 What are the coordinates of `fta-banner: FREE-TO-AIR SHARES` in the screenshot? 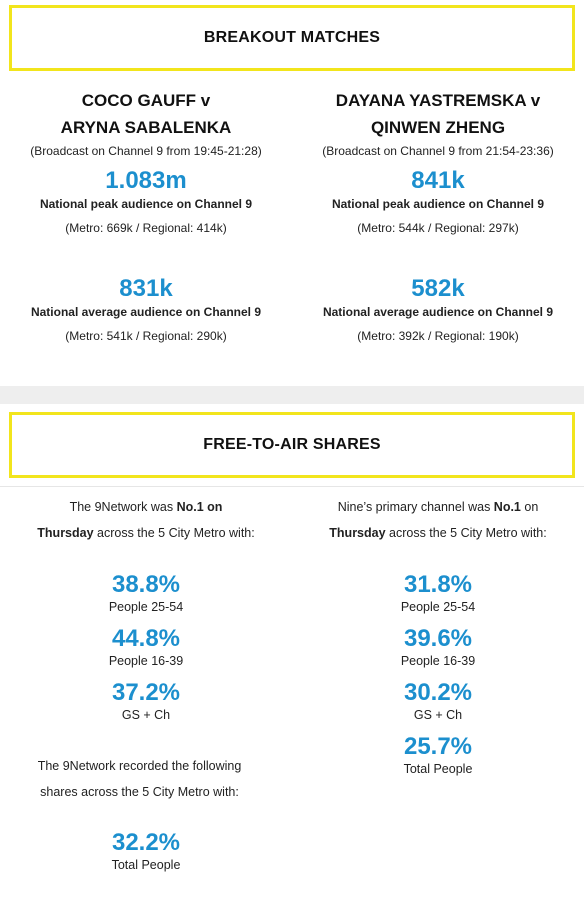 It's located at (292, 445).